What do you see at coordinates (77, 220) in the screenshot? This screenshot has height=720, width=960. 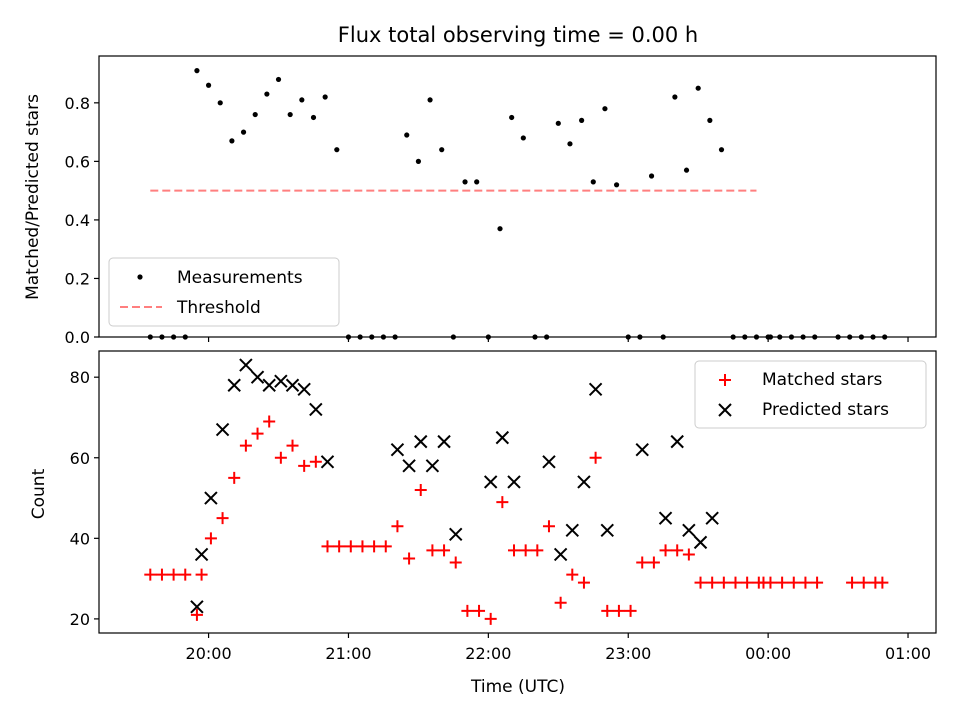 I see `ratio-y-tick-label: 0.4` at bounding box center [77, 220].